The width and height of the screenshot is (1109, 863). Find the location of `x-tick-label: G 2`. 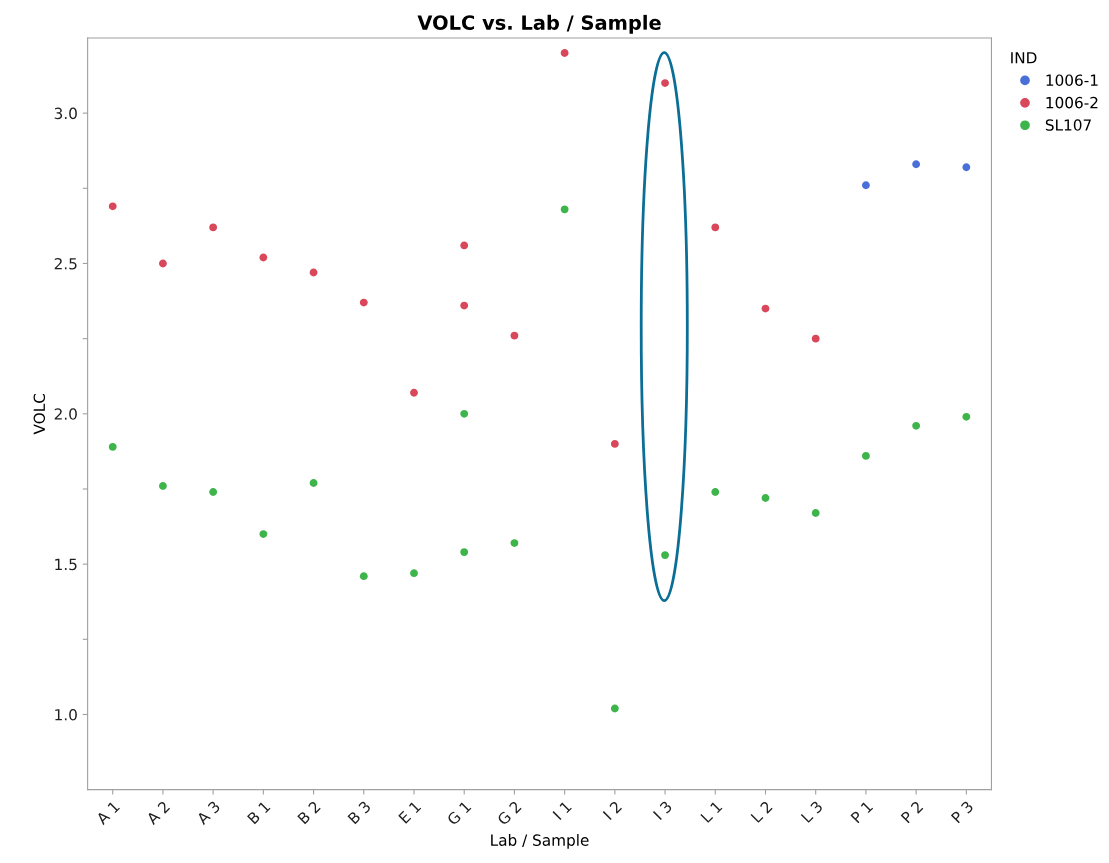

x-tick-label: G 2 is located at coordinates (509, 813).